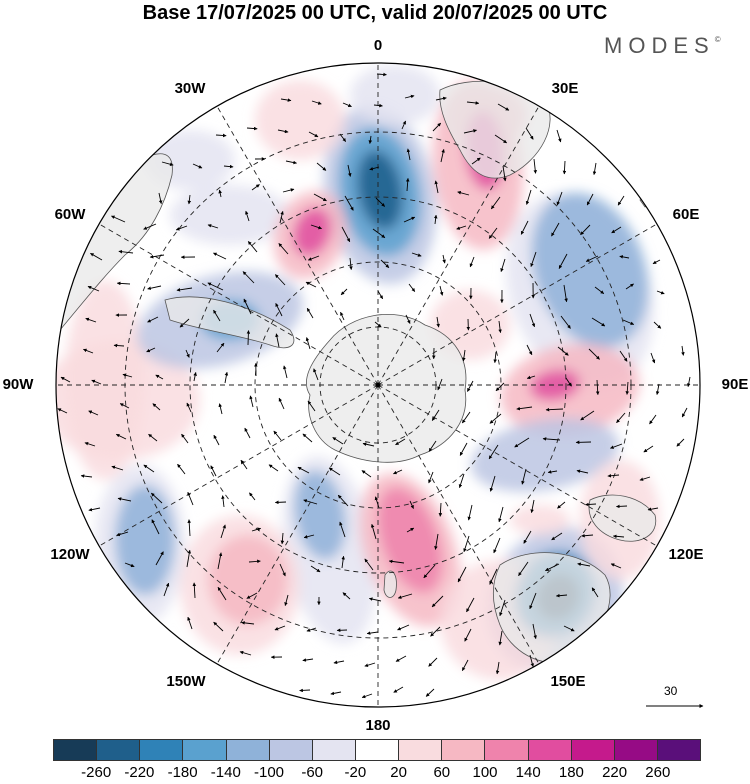 The width and height of the screenshot is (750, 784). I want to click on meridian-label: 180, so click(377, 725).